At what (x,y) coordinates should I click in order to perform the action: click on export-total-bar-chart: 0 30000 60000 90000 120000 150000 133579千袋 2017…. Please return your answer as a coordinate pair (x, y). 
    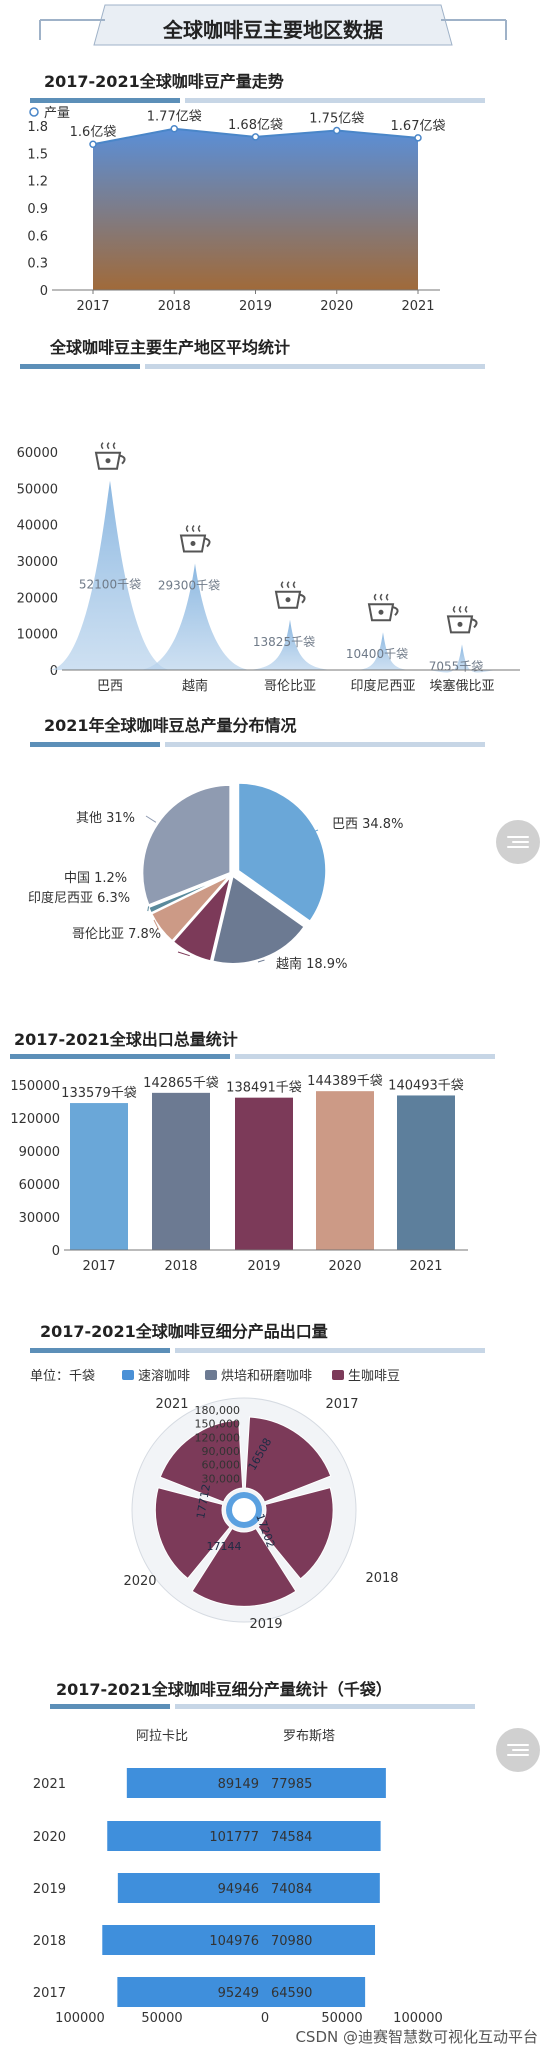
    Looking at the image, I should click on (239, 1174).